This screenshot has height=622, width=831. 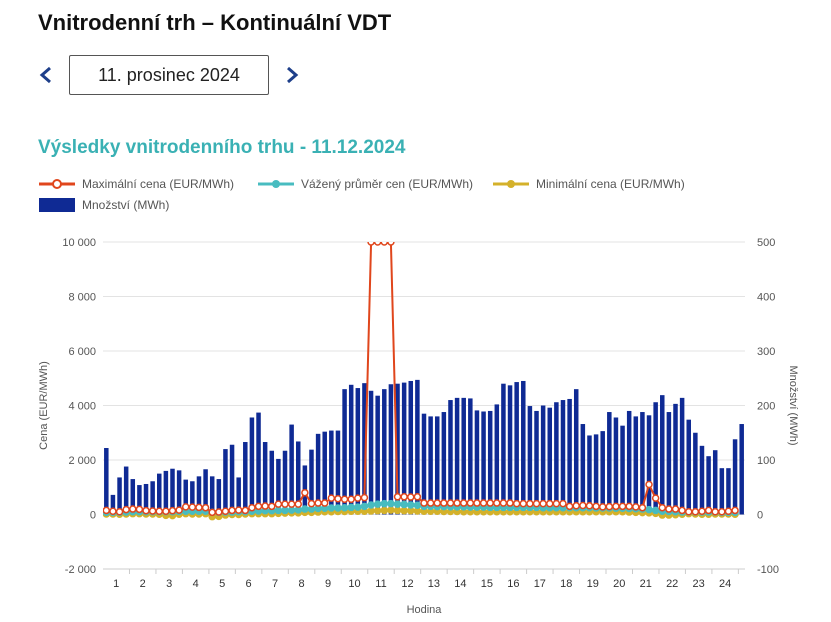 What do you see at coordinates (82, 298) in the screenshot?
I see `y-tick-label-left: 8 000` at bounding box center [82, 298].